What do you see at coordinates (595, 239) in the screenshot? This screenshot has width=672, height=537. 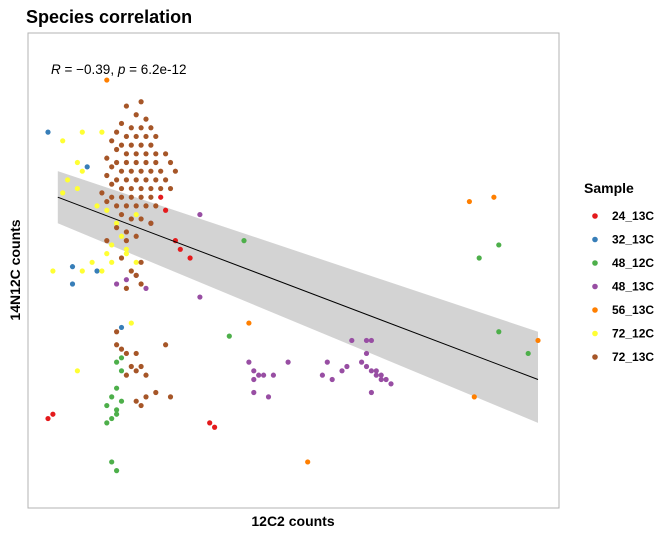 I see `legend-key-32_13C` at bounding box center [595, 239].